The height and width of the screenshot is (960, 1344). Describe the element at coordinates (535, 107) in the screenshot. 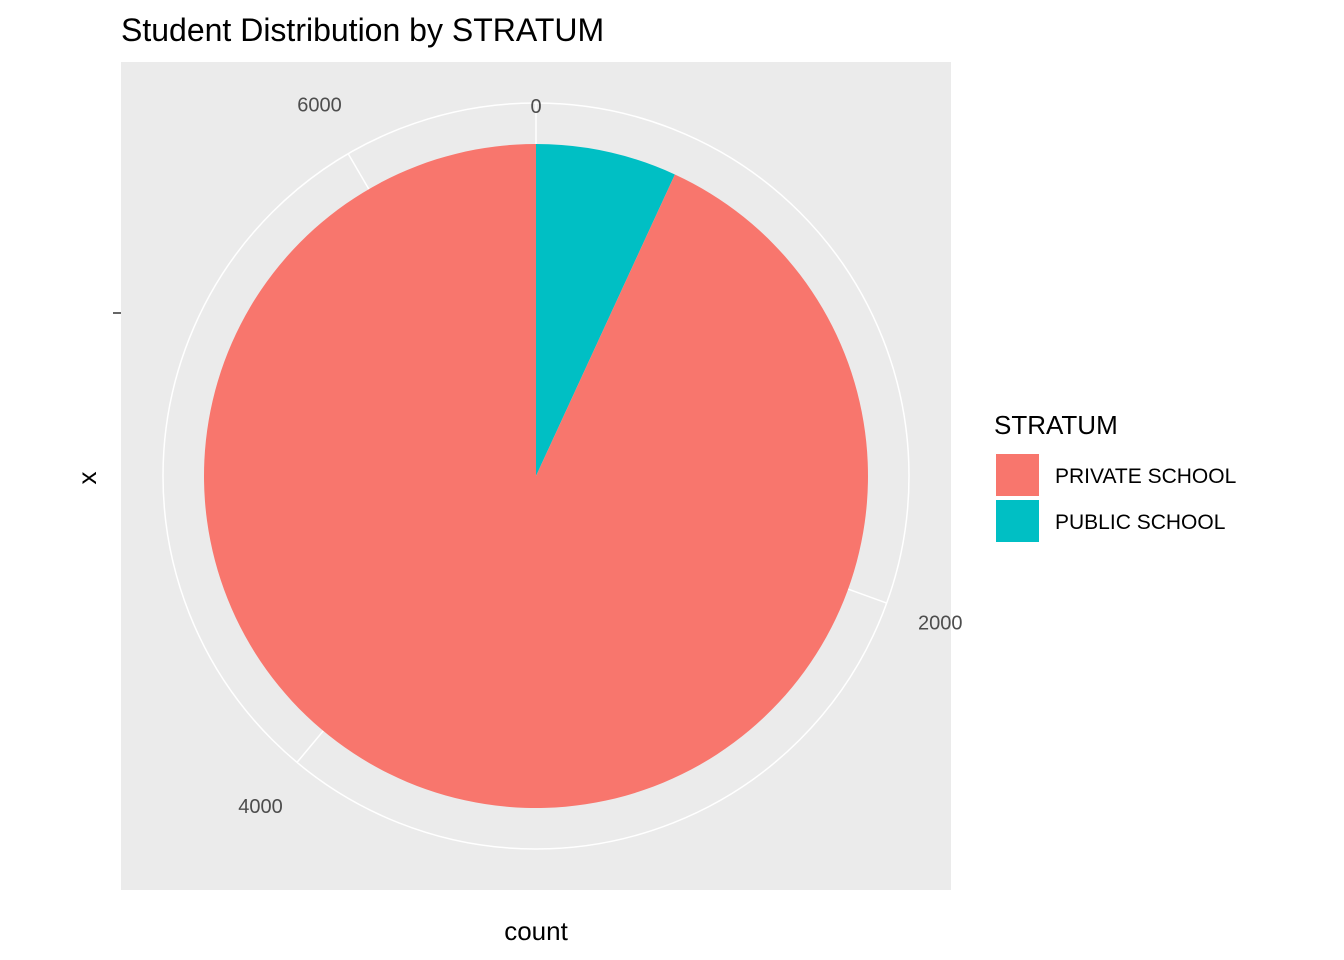

I see `angle-tick-label: 0` at that location.